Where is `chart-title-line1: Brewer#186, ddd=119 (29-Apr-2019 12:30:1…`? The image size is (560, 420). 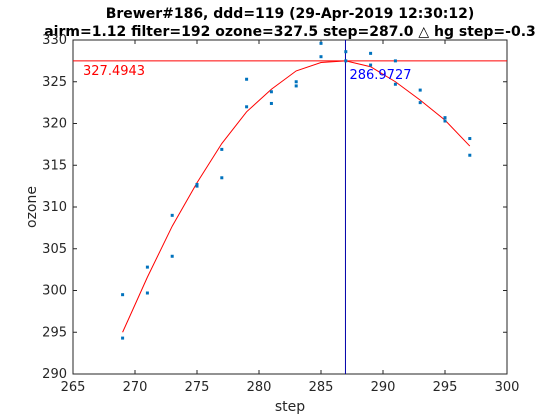
chart-title-line1: Brewer#186, ddd=119 (29-Apr-2019 12:30:1… is located at coordinates (290, 14).